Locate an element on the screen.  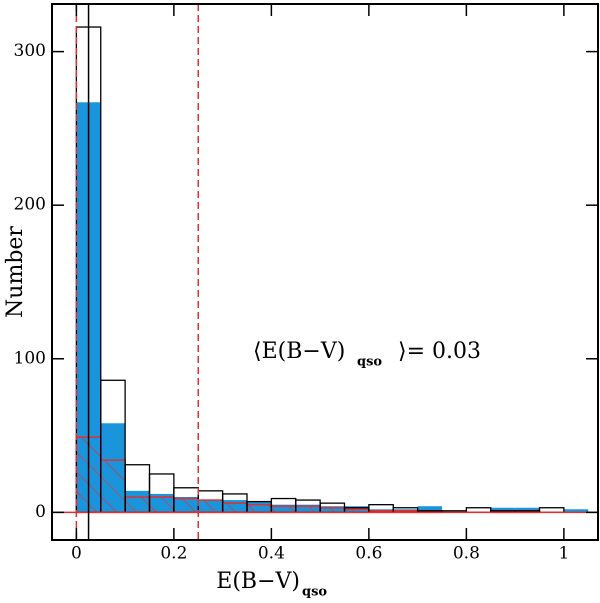
annotation: ⟨E(B−V) is located at coordinates (299, 351).